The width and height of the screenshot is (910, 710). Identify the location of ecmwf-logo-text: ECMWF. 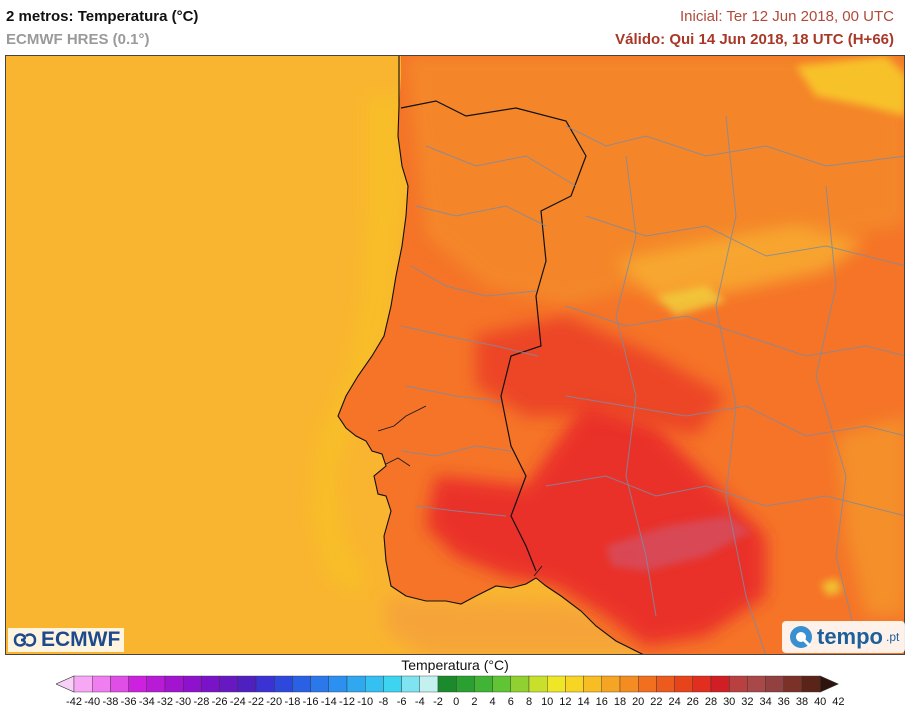
(81, 639).